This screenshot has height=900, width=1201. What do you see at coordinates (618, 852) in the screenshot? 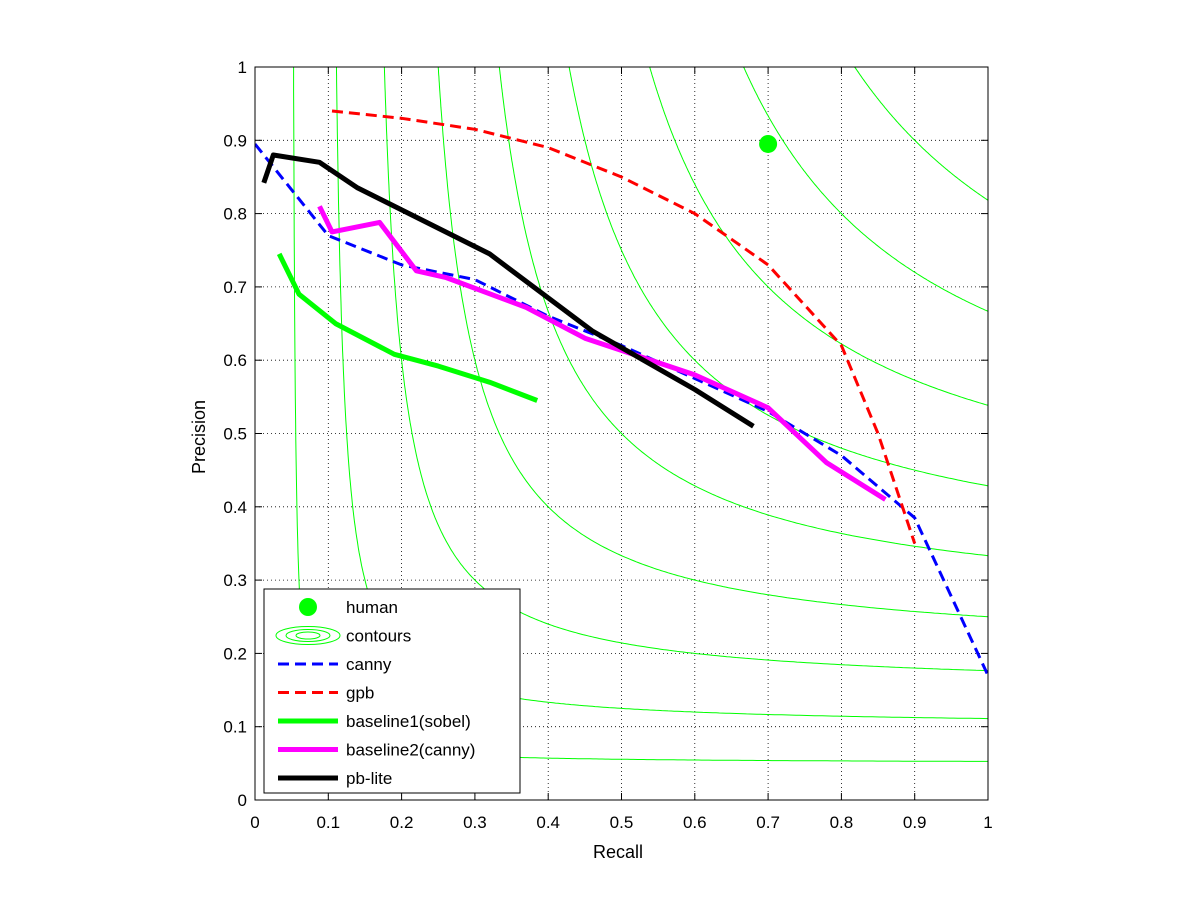
I see `x-axis-title: Recall` at bounding box center [618, 852].